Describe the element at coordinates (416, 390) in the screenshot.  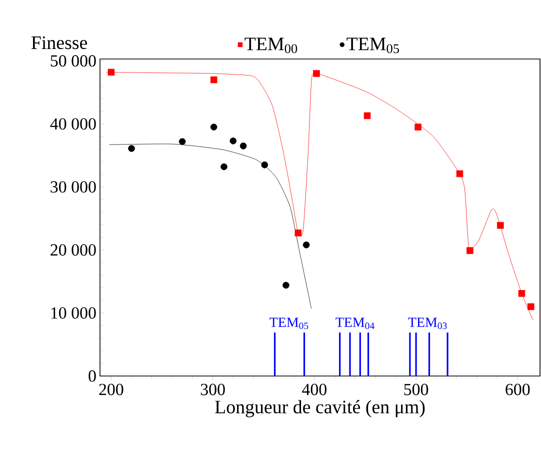
I see `x-tick-label: 500` at that location.